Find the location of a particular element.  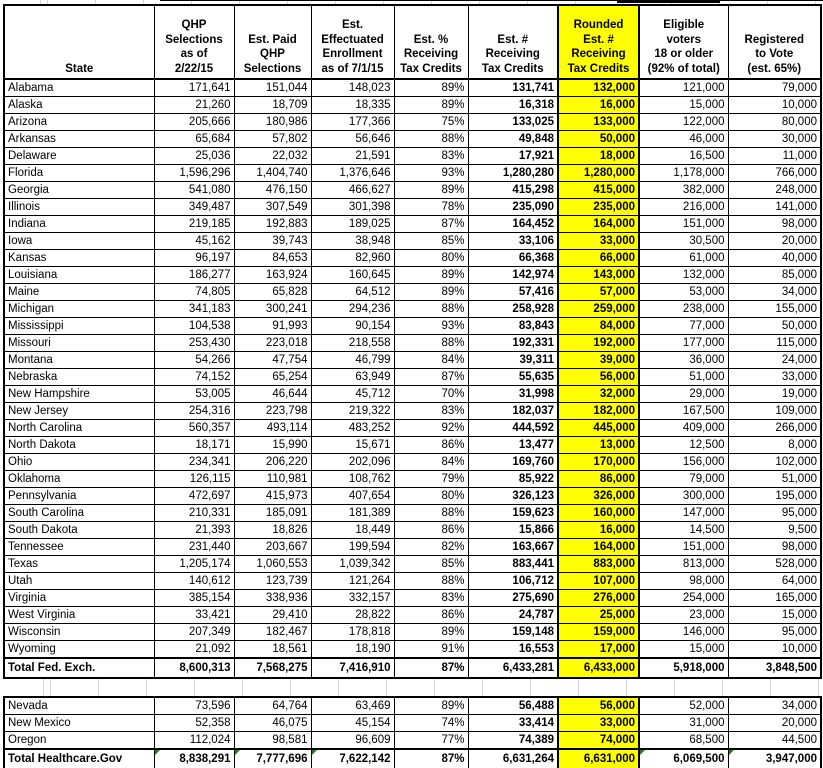

qhp-selections-cell: 219,185 is located at coordinates (194, 224).